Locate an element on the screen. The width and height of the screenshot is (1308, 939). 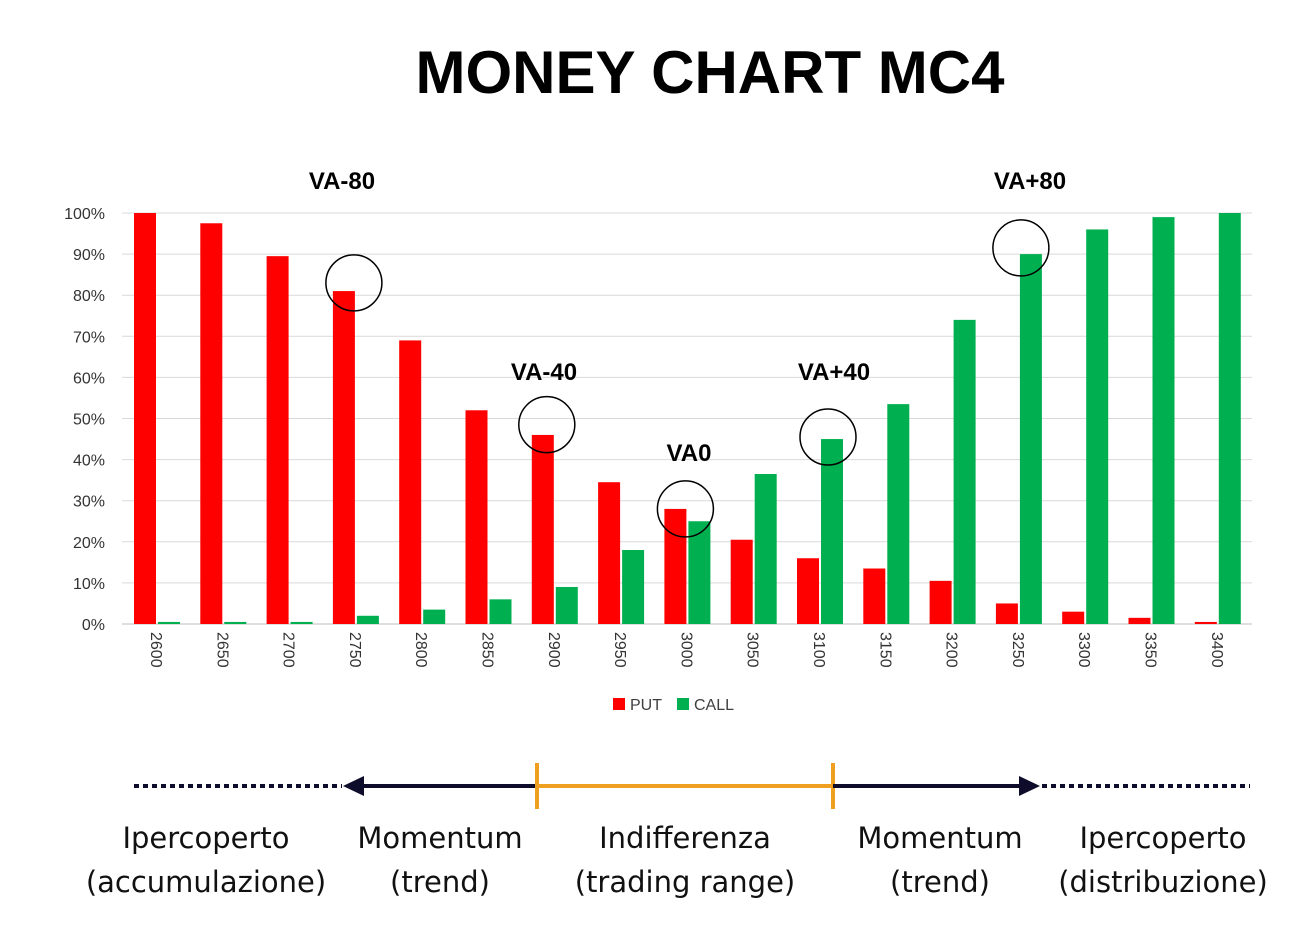
y-tick-label: 10% is located at coordinates (89, 584).